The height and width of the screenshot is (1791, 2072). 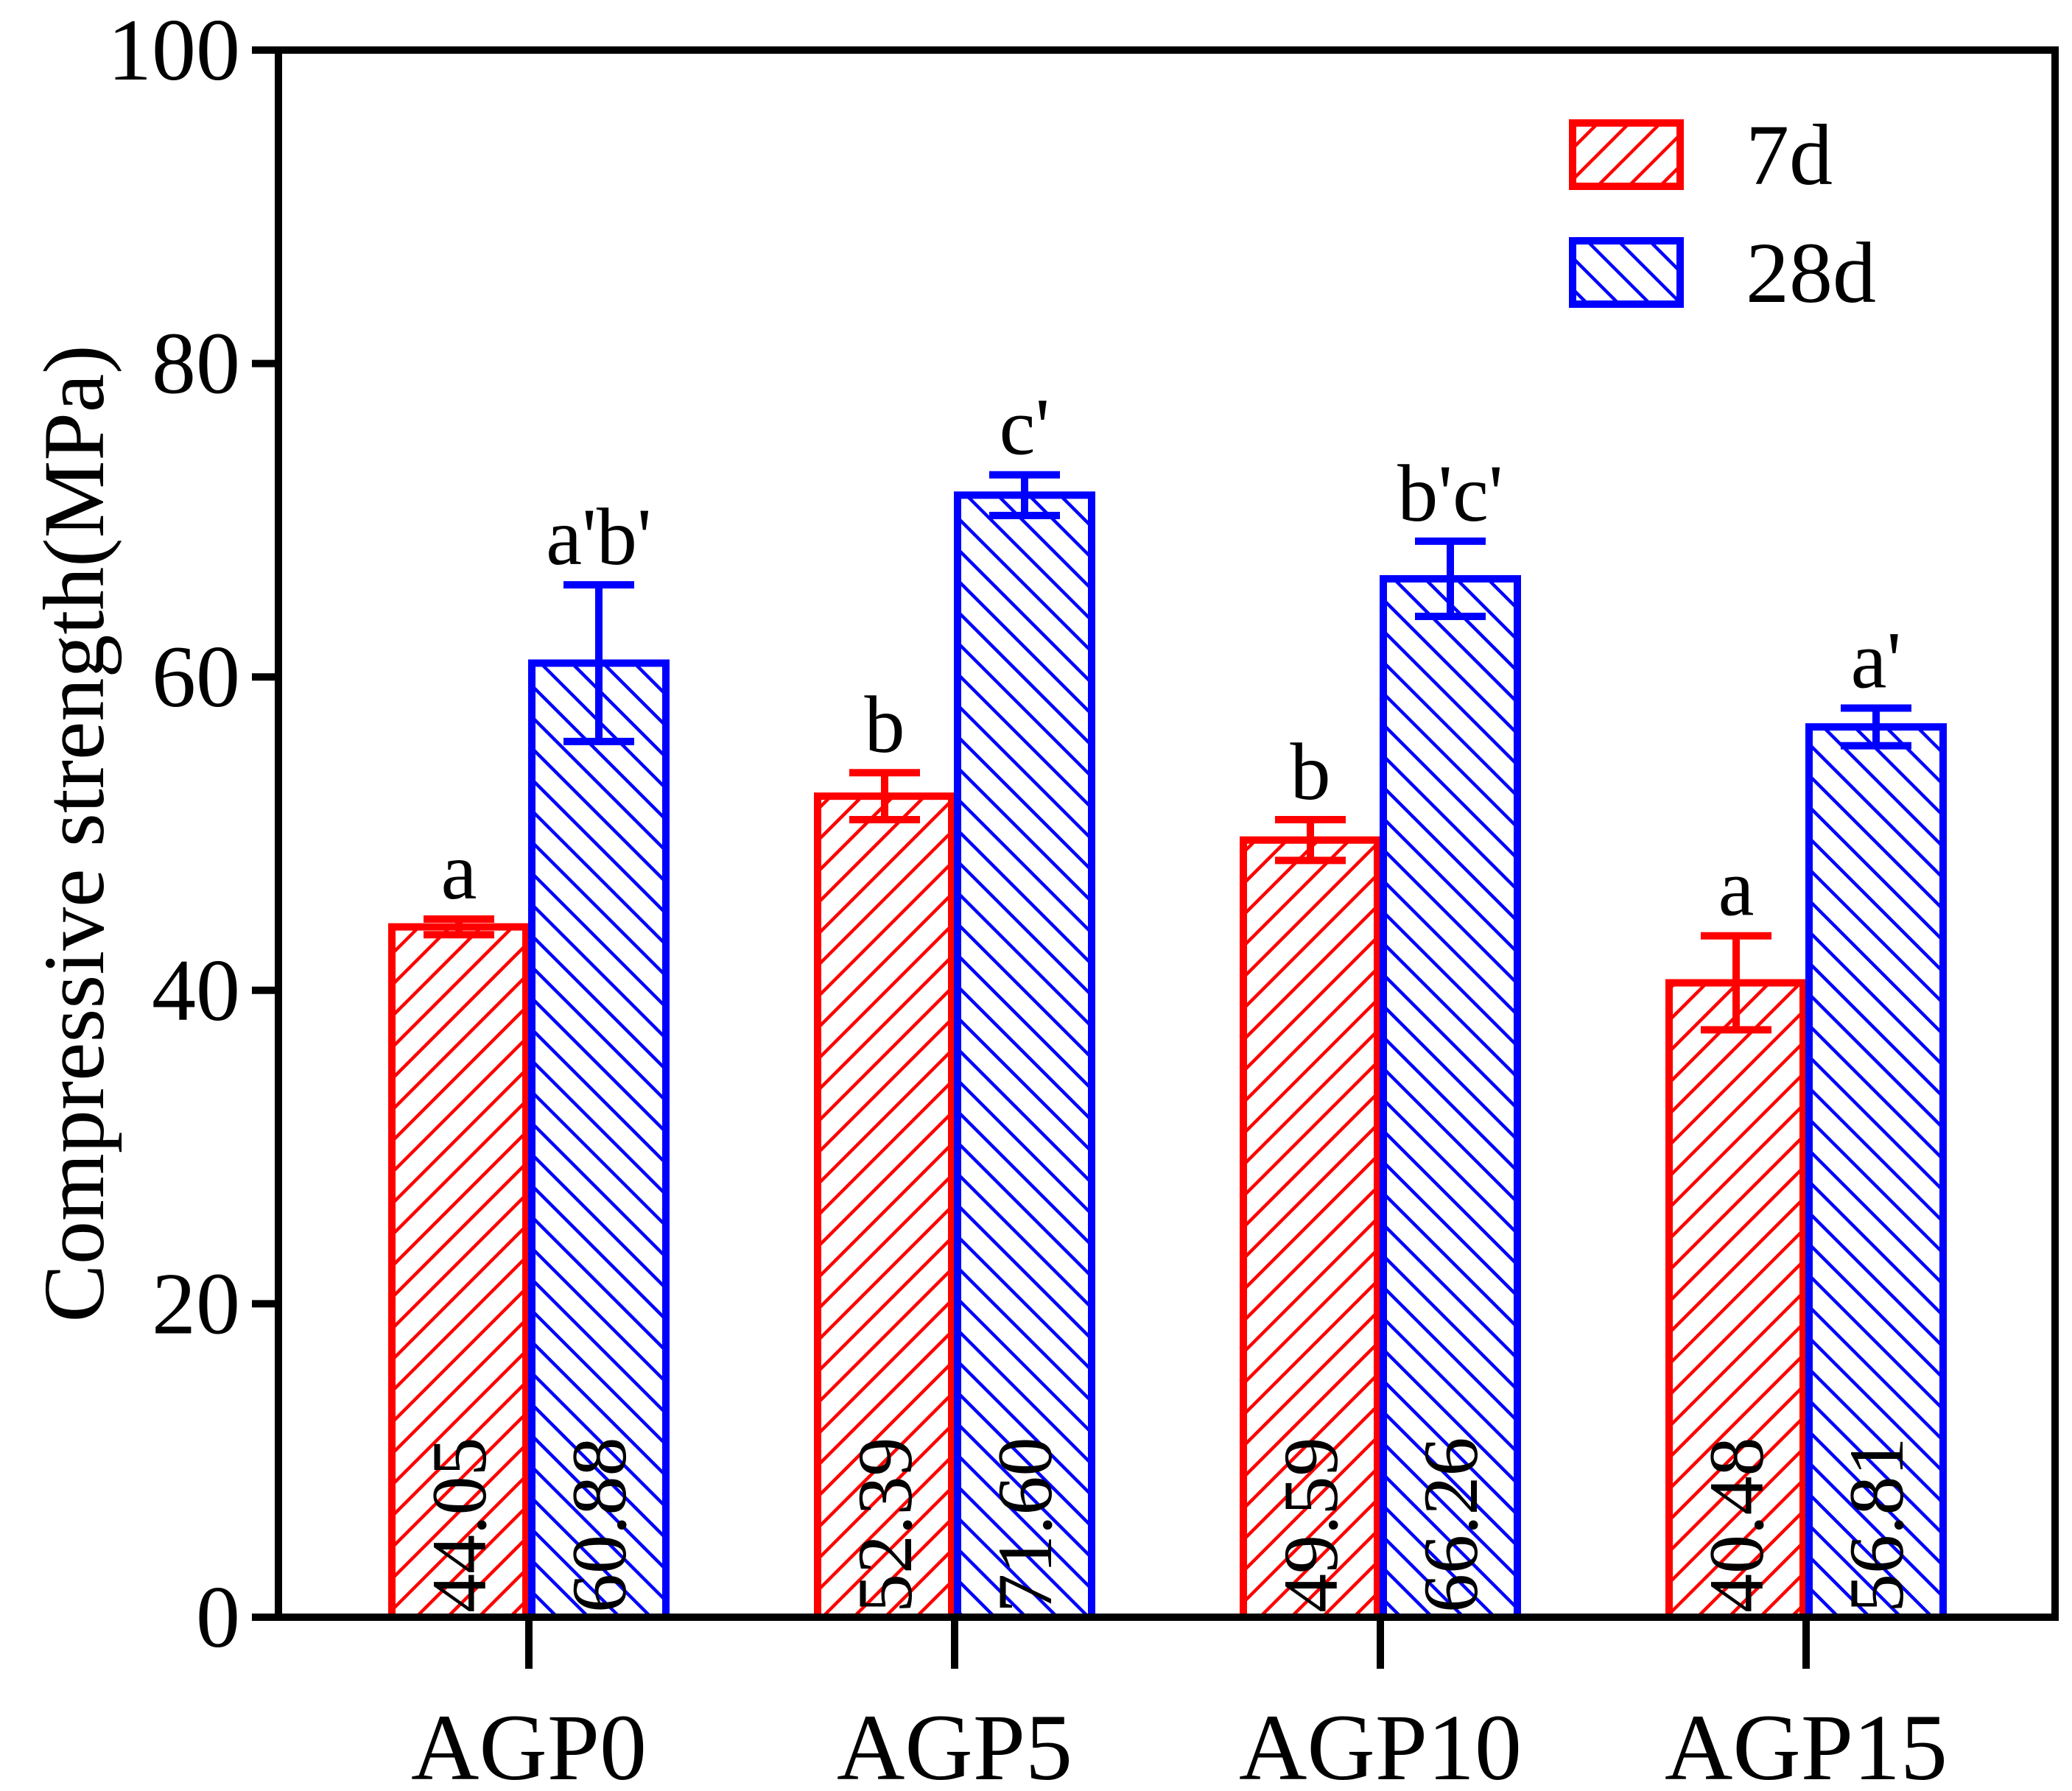 I want to click on x-tick-label: AGP10, so click(x=1380, y=1743).